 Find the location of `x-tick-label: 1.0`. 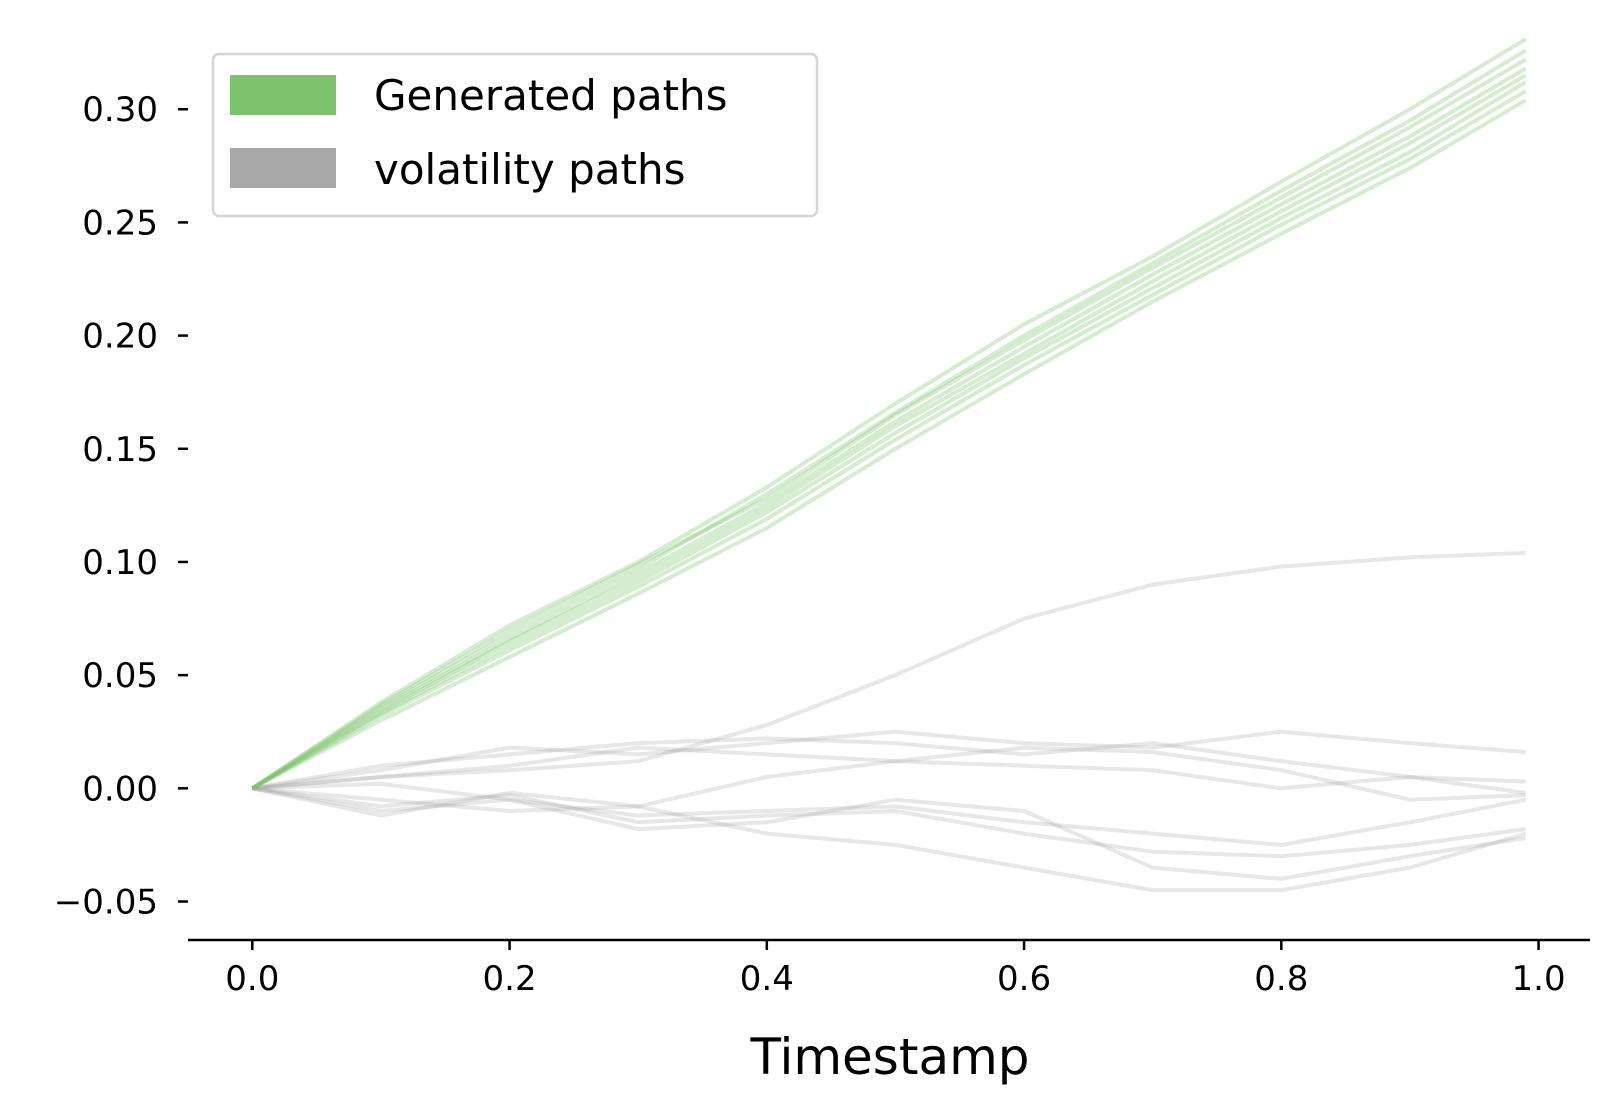

x-tick-label: 1.0 is located at coordinates (1539, 979).